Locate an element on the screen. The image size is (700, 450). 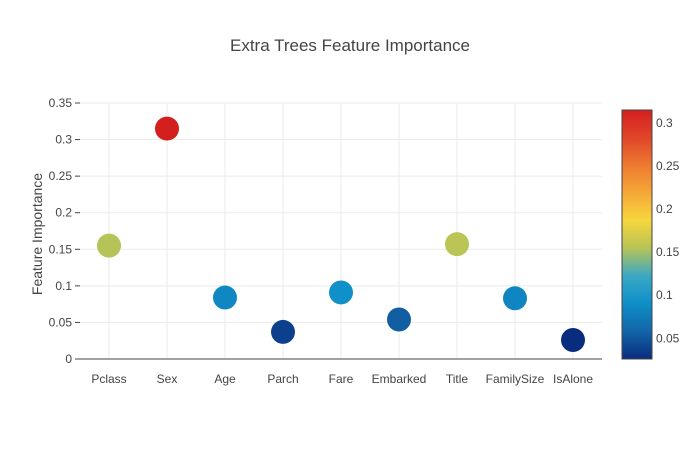
data-point-pclass is located at coordinates (109, 245).